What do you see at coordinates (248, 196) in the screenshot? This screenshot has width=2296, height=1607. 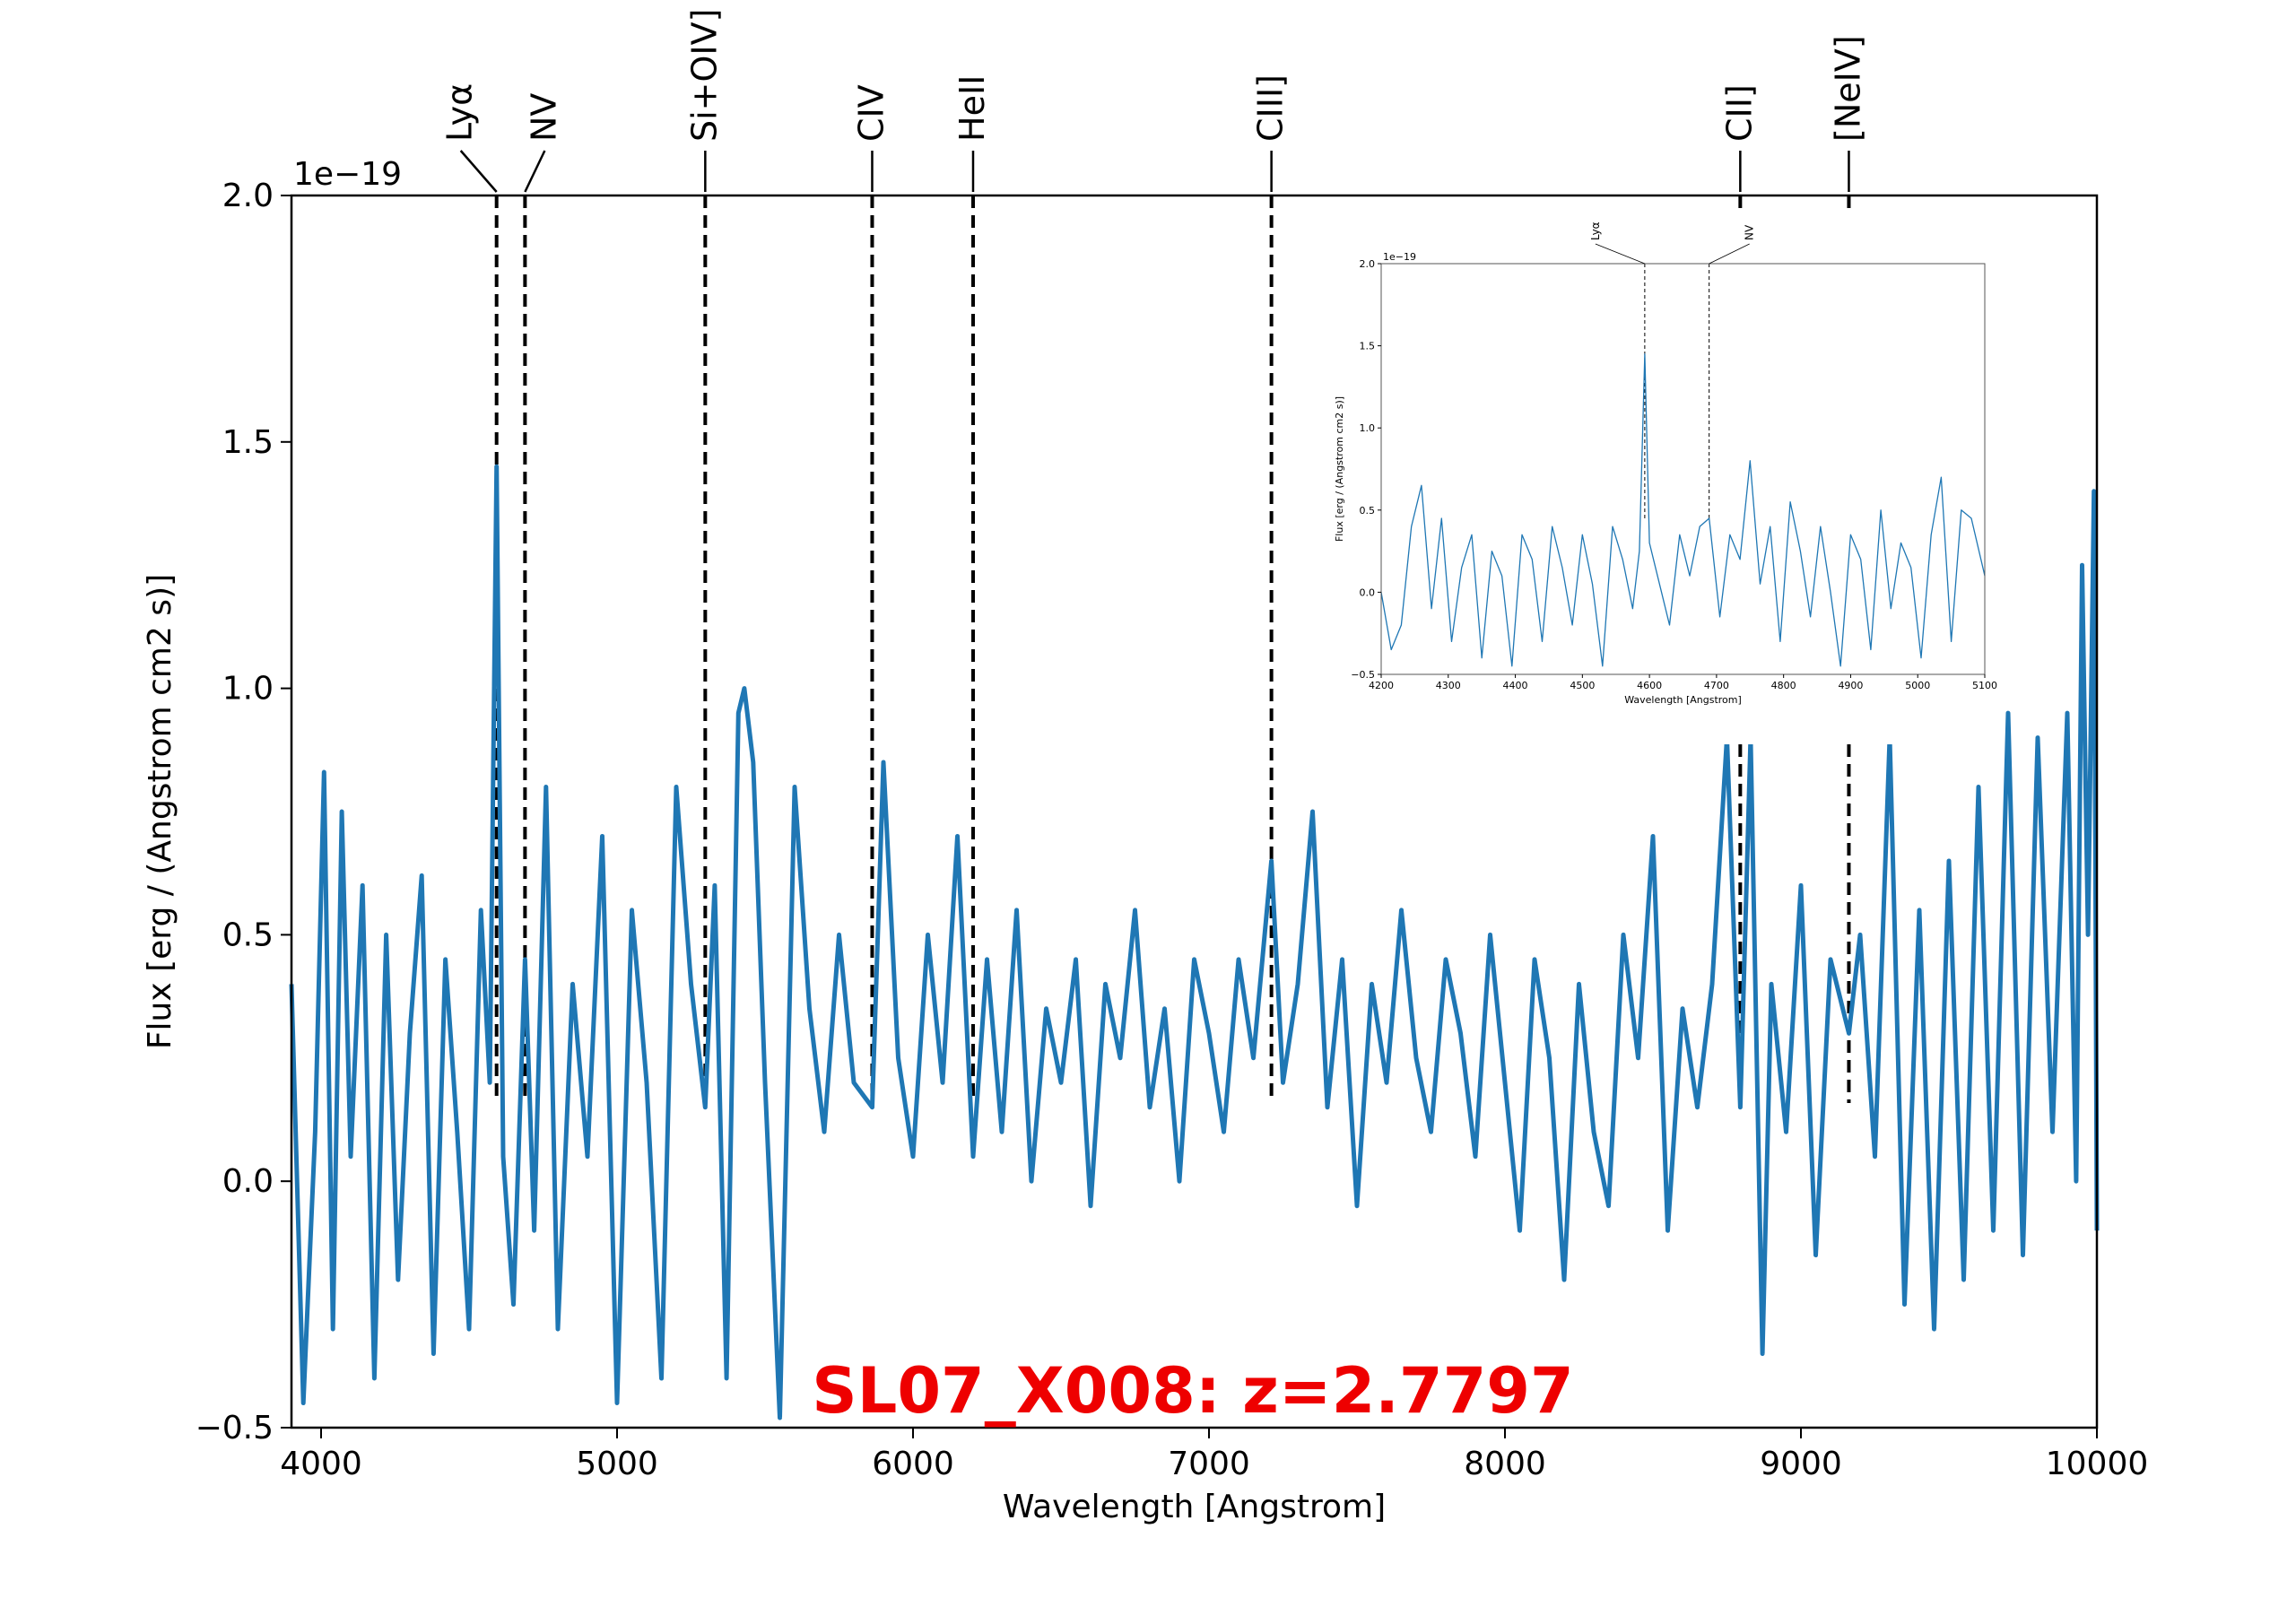 I see `y-tick-label: 2.0` at bounding box center [248, 196].